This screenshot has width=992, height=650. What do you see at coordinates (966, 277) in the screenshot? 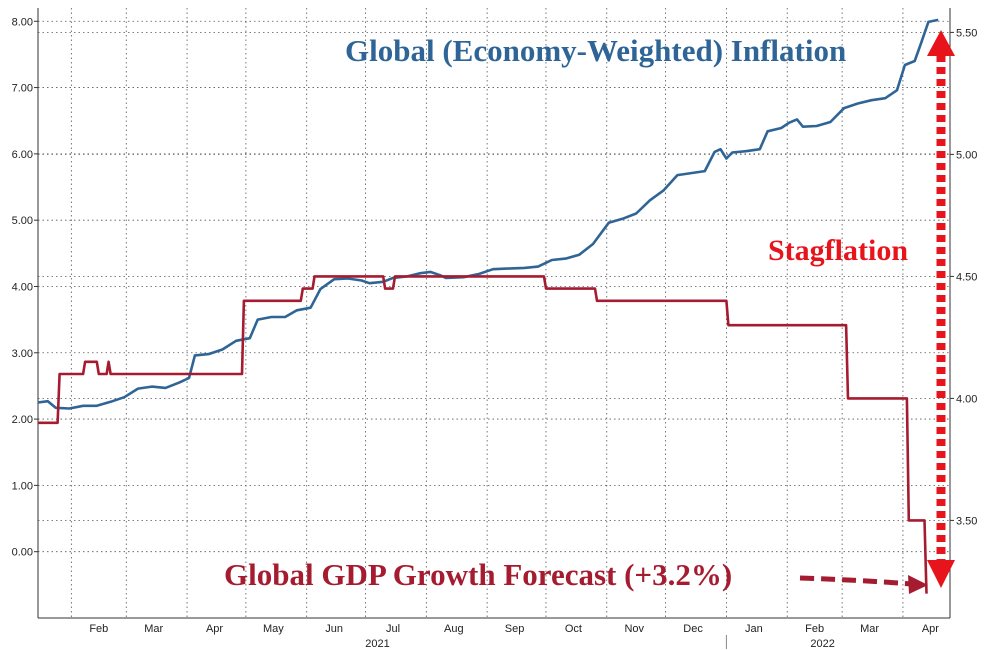
I see `right-tick-label: 4.50` at bounding box center [966, 277].